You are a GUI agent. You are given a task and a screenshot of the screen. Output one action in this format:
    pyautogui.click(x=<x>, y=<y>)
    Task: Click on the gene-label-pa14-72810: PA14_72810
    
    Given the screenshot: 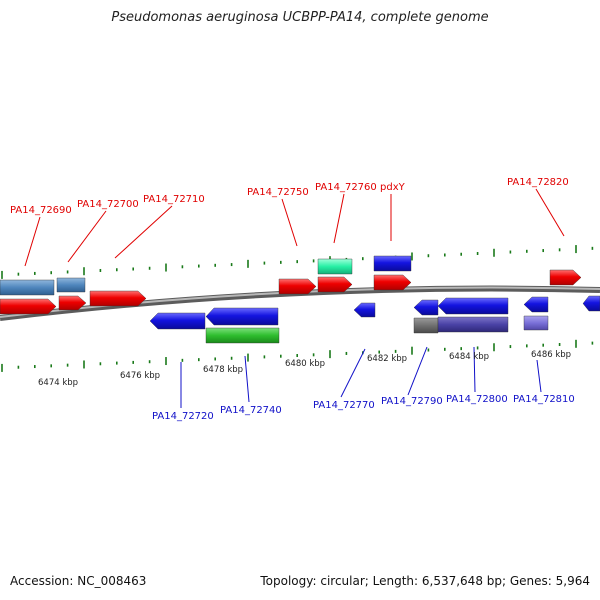 What is the action you would take?
    pyautogui.click(x=544, y=399)
    